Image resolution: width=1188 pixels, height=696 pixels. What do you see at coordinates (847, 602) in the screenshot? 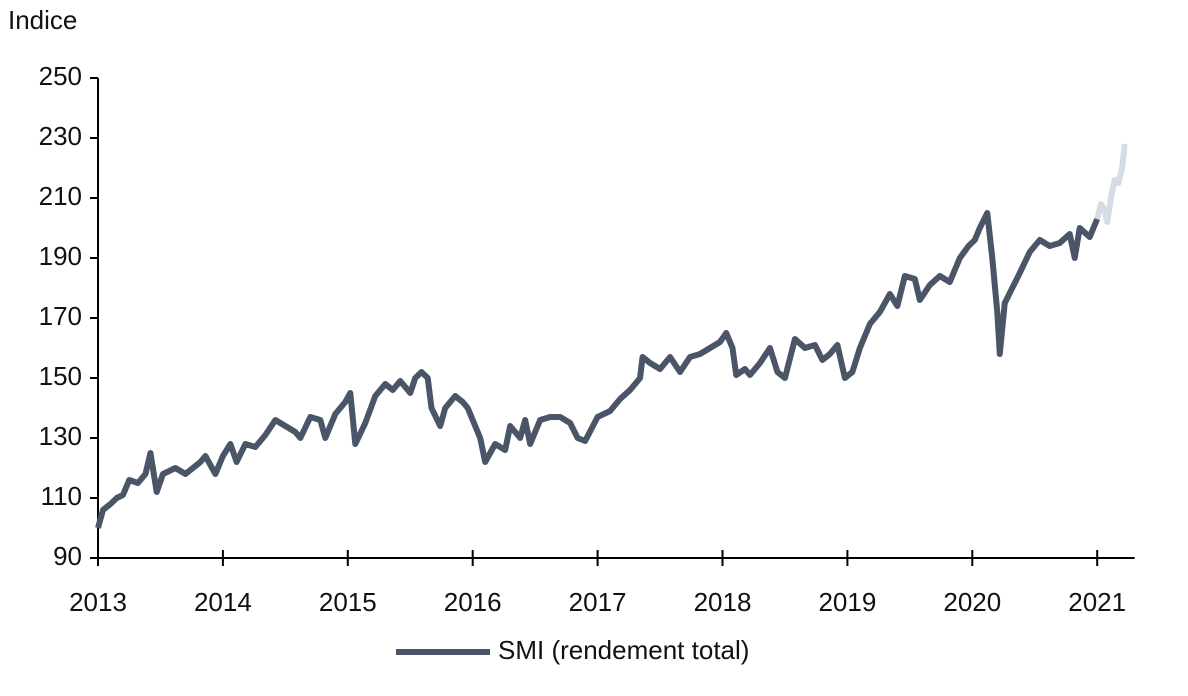
I see `x-tick-label: 2019` at bounding box center [847, 602].